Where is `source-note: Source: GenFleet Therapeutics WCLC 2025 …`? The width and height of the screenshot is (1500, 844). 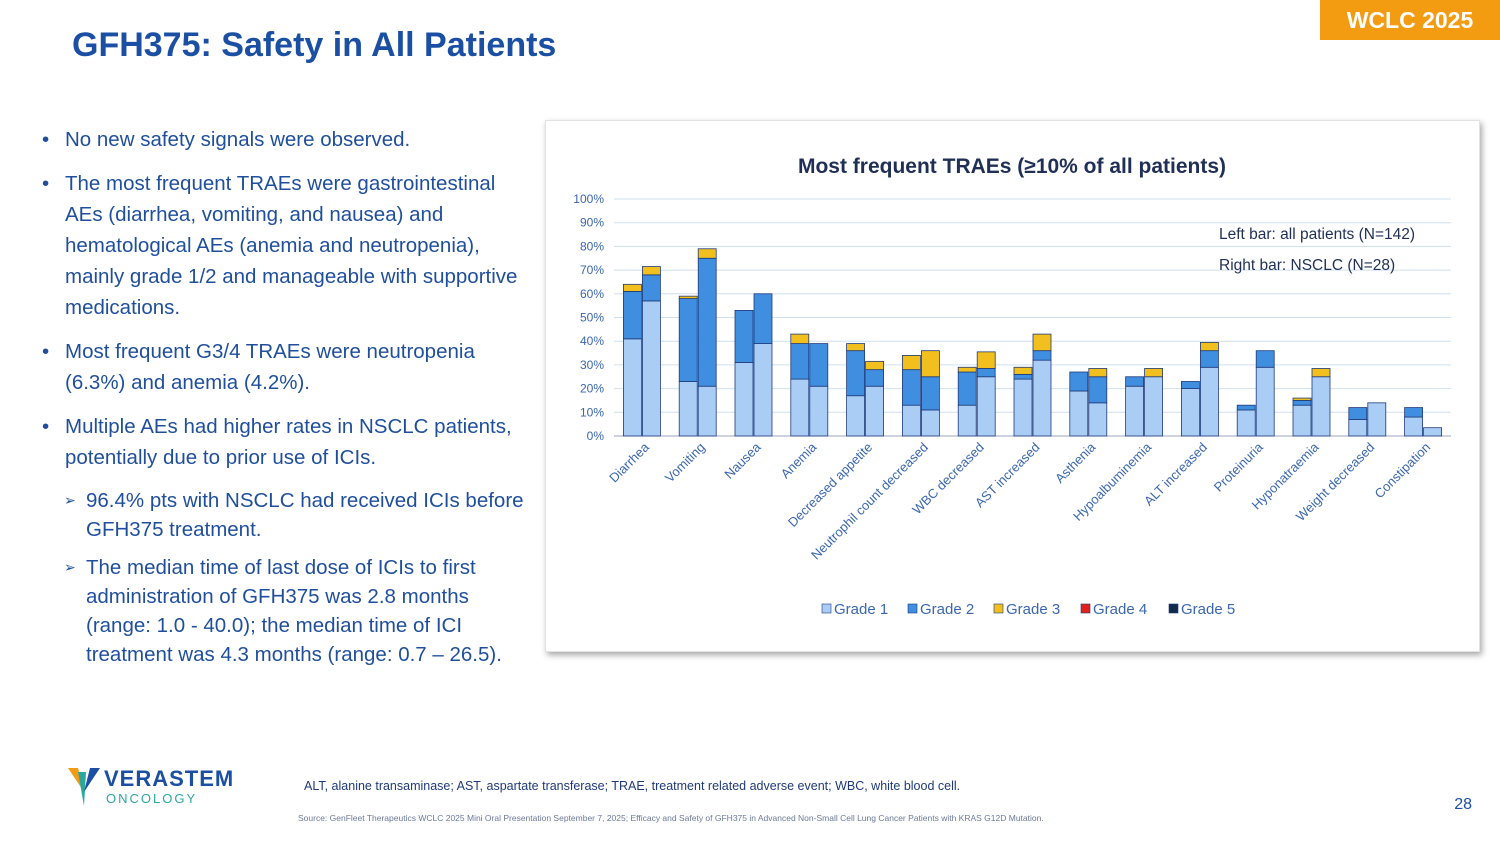 source-note: Source: GenFleet Therapeutics WCLC 2025 … is located at coordinates (671, 818).